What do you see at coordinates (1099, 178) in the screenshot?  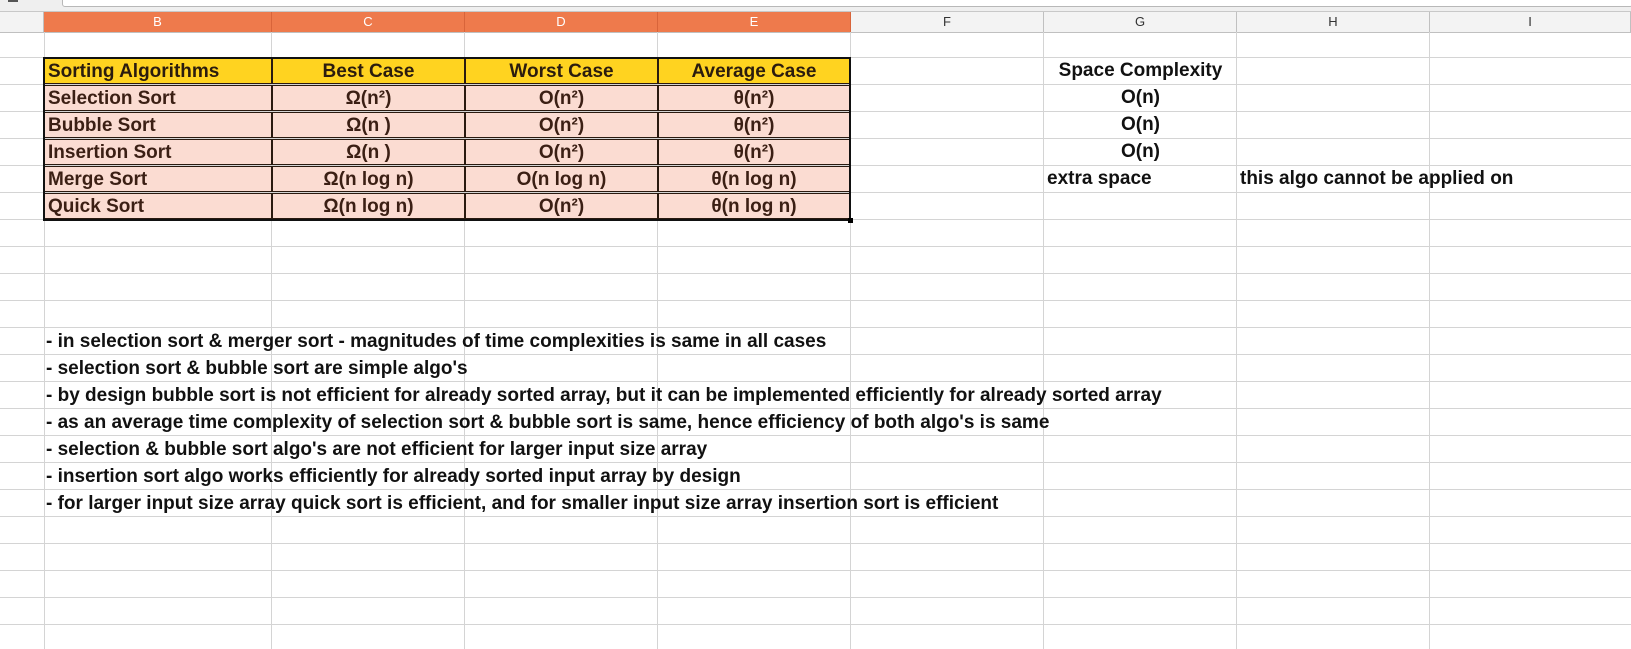 I see `space-complexity-cell: extra space` at bounding box center [1099, 178].